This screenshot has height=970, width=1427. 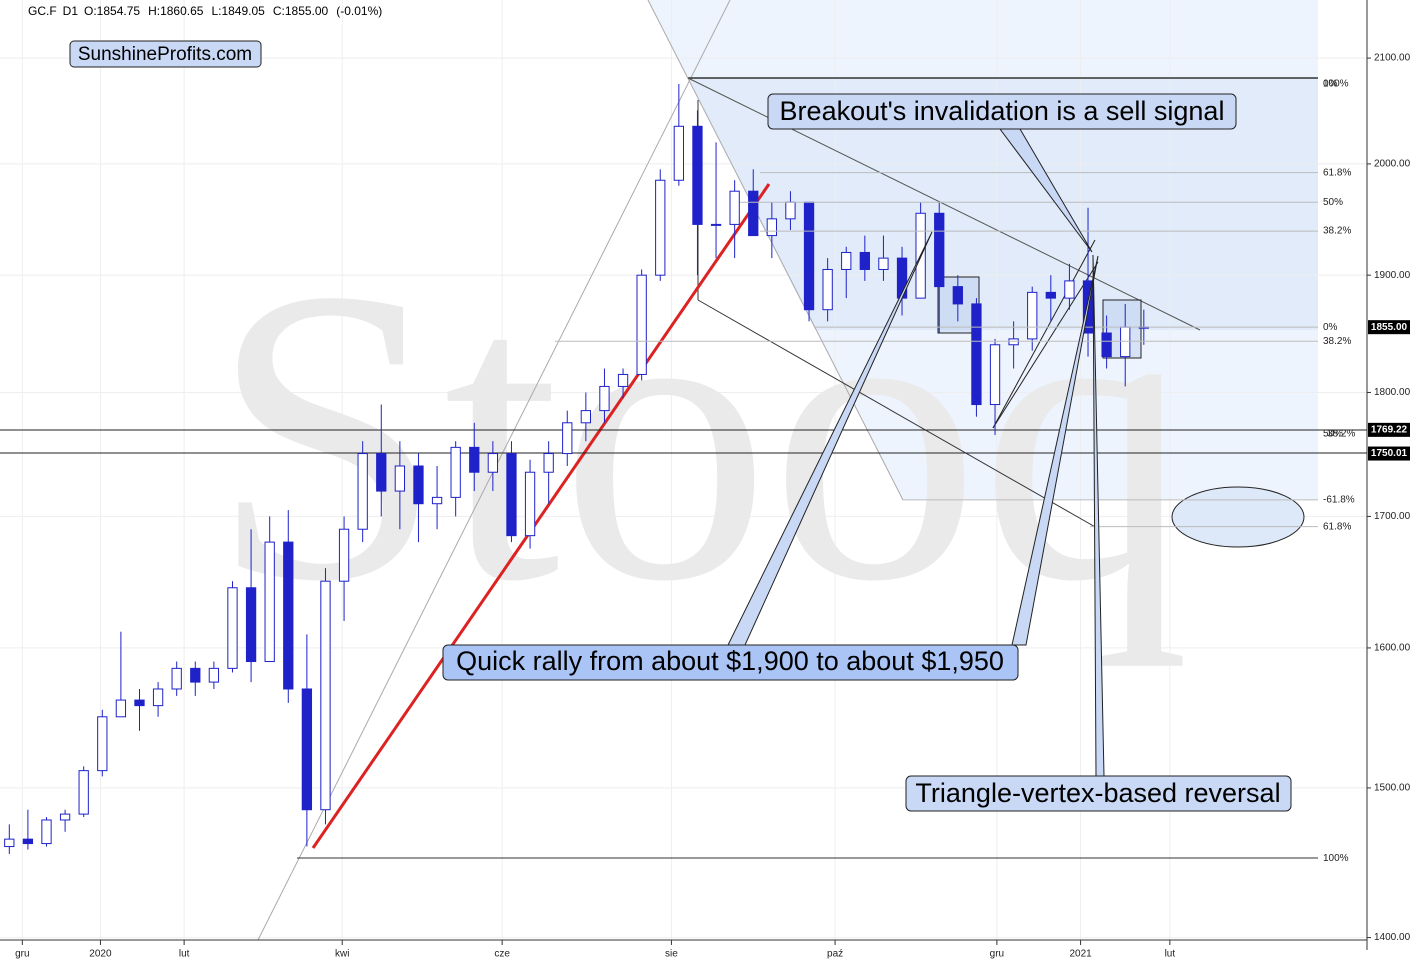 What do you see at coordinates (1392, 275) in the screenshot?
I see `y-tick-label: 1900.00` at bounding box center [1392, 275].